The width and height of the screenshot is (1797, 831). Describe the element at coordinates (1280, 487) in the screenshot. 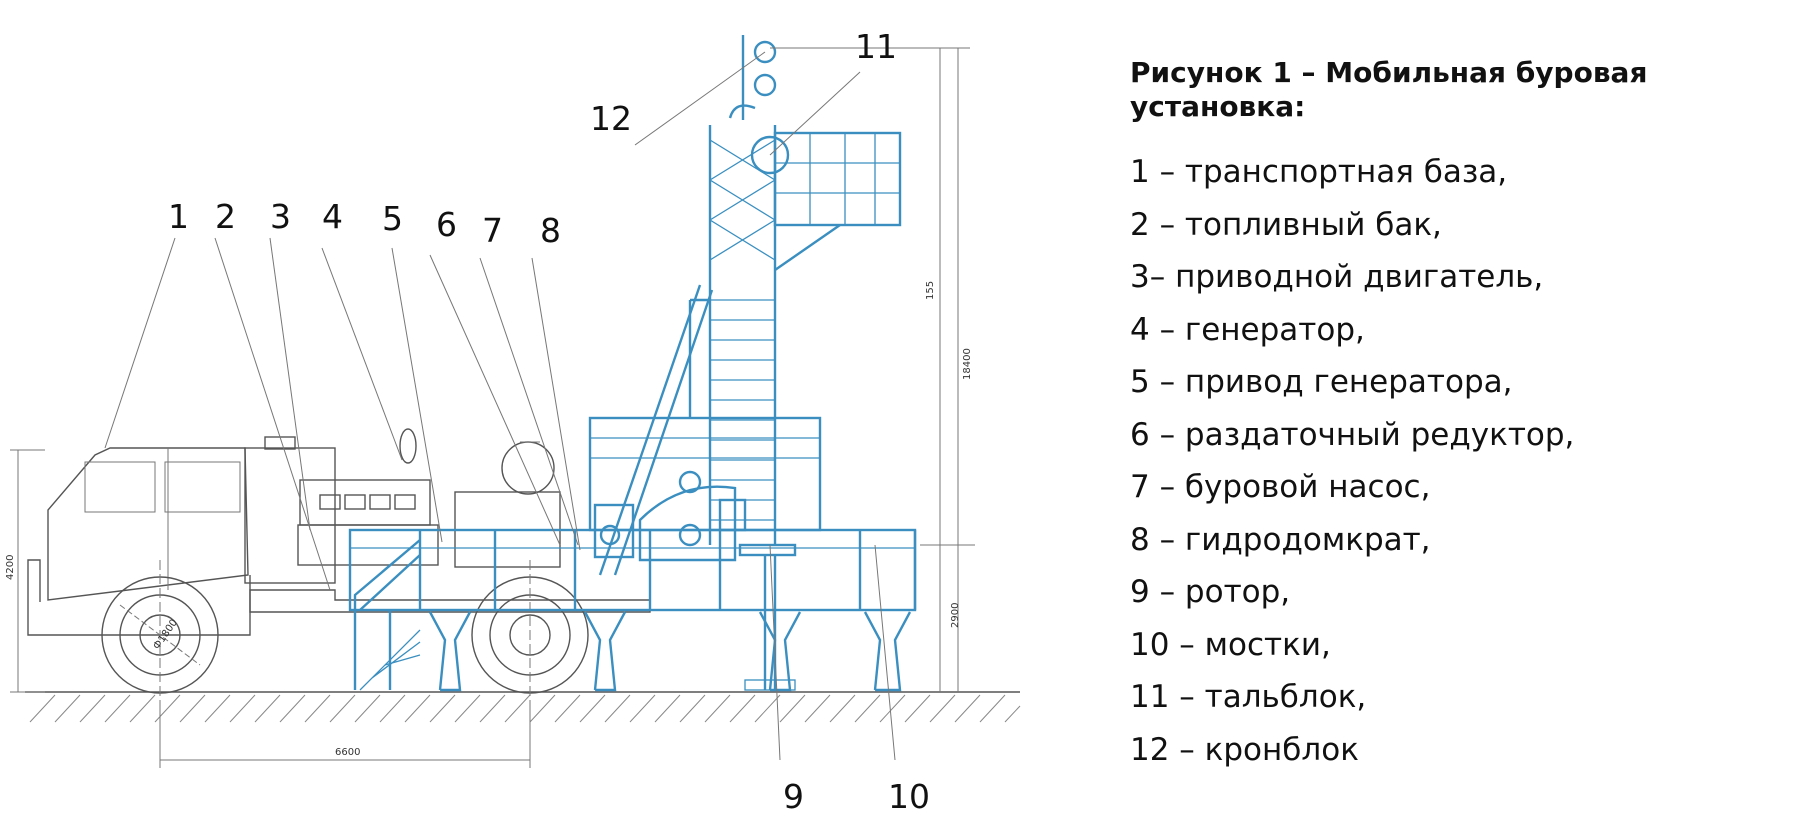

I see `legend-item: 7 – буровой насос,` at that location.